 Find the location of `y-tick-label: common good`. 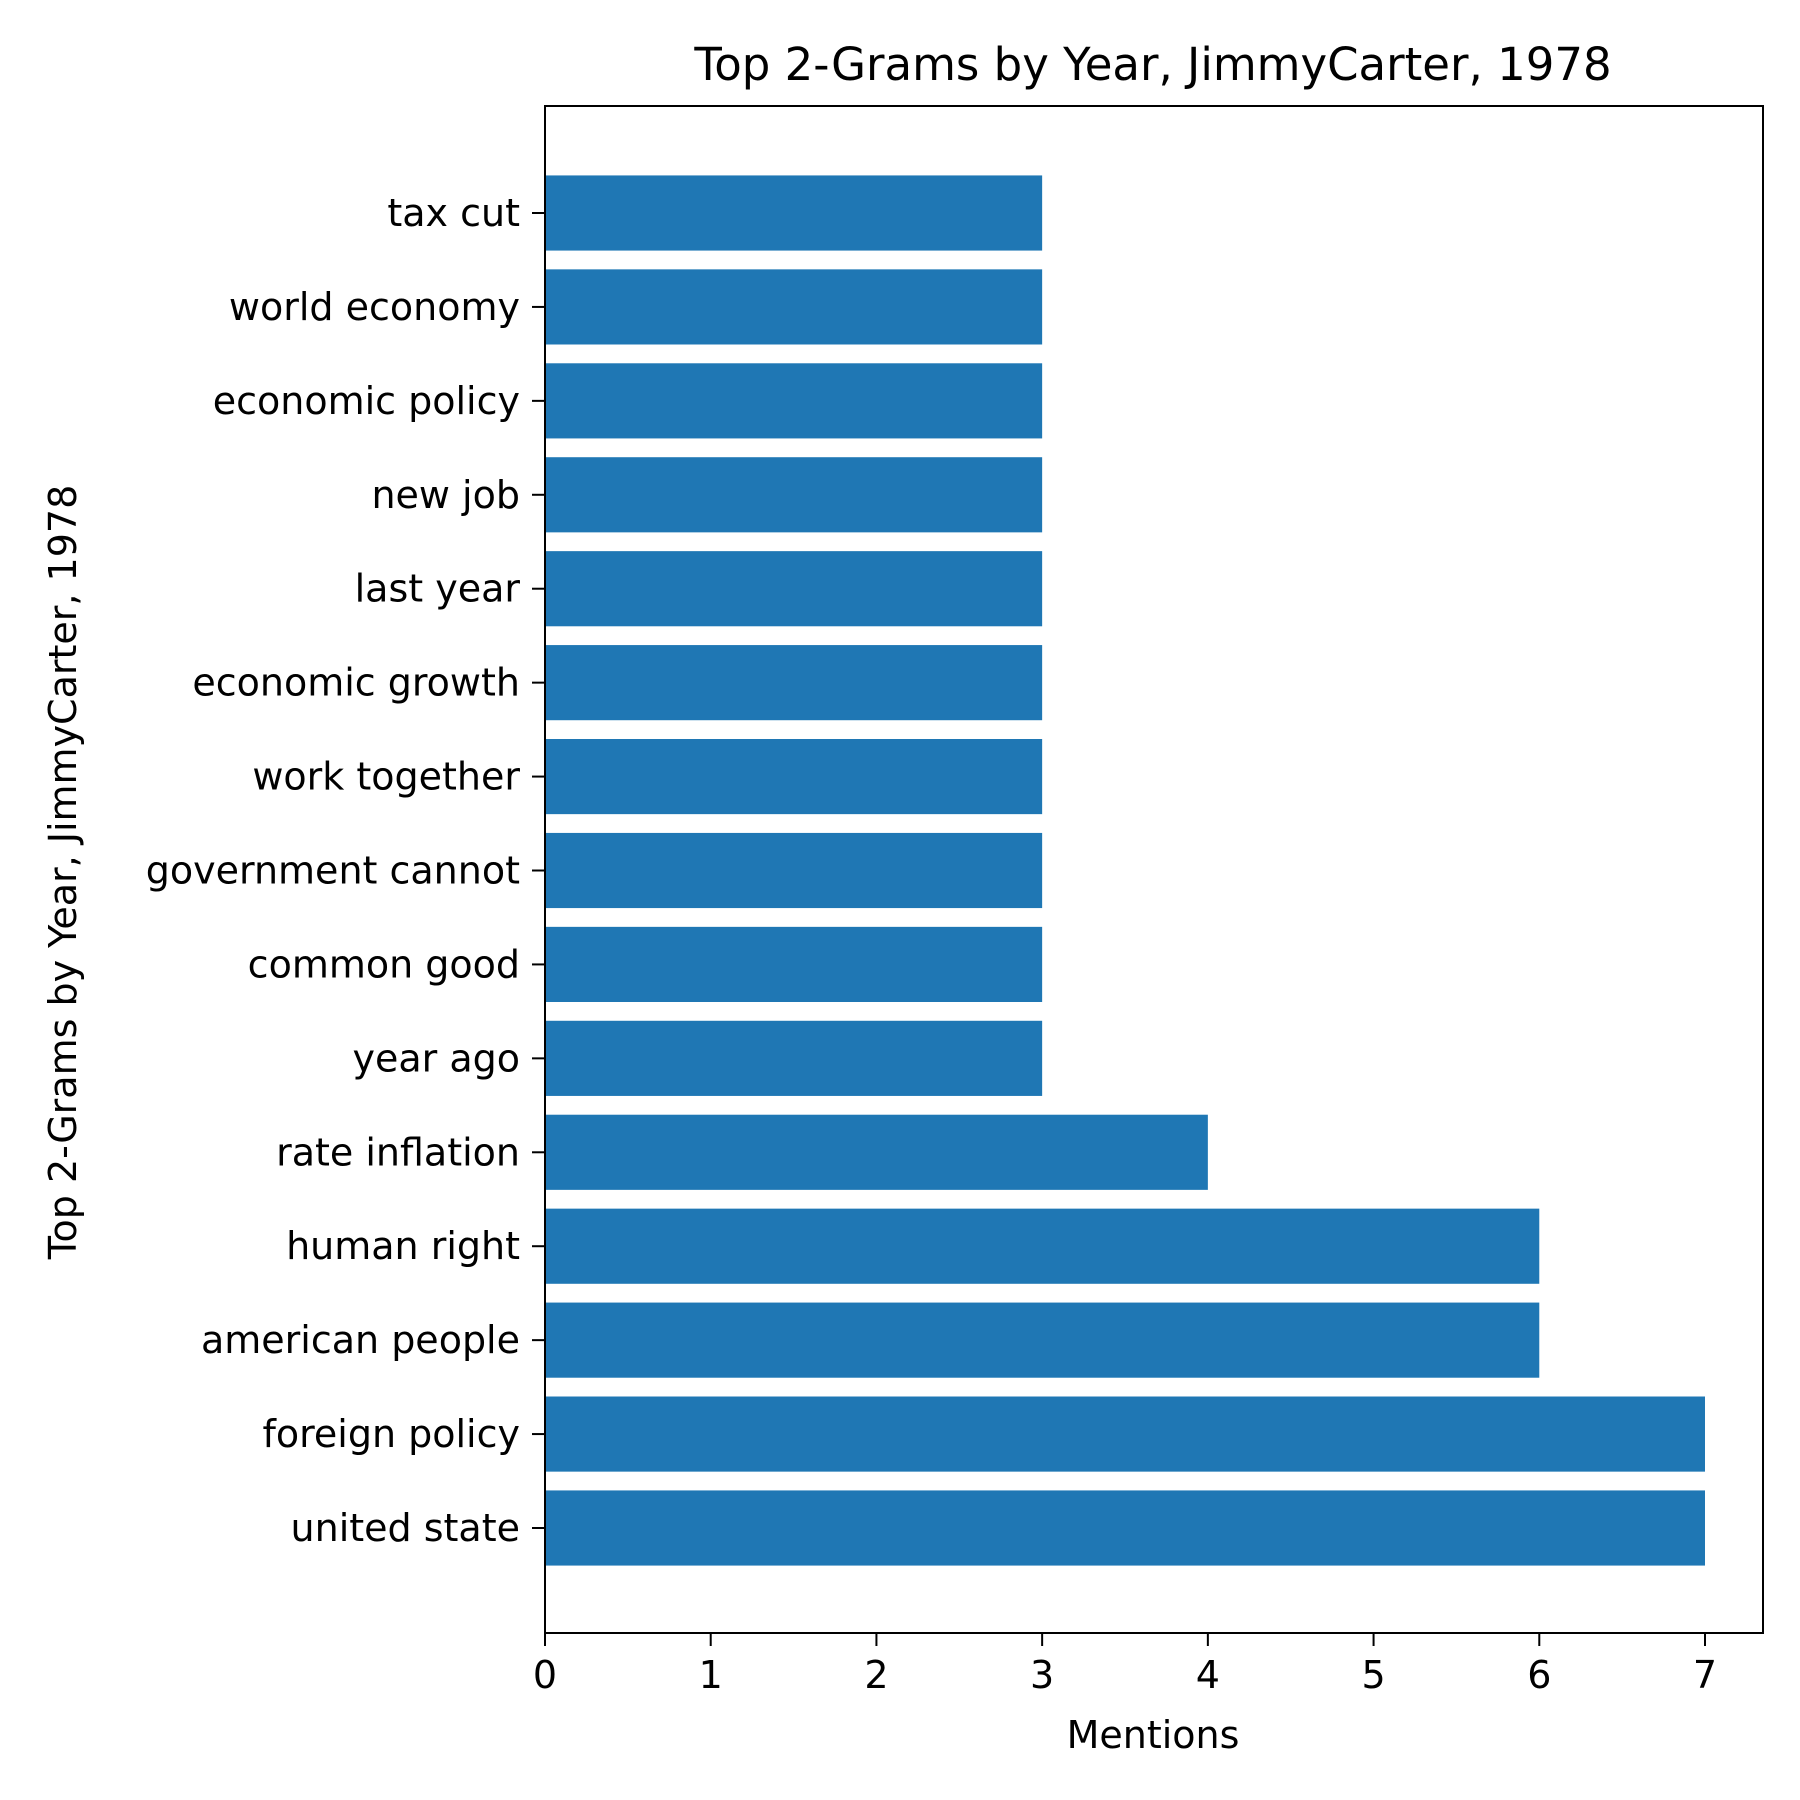

y-tick-label: common good is located at coordinates (384, 964).